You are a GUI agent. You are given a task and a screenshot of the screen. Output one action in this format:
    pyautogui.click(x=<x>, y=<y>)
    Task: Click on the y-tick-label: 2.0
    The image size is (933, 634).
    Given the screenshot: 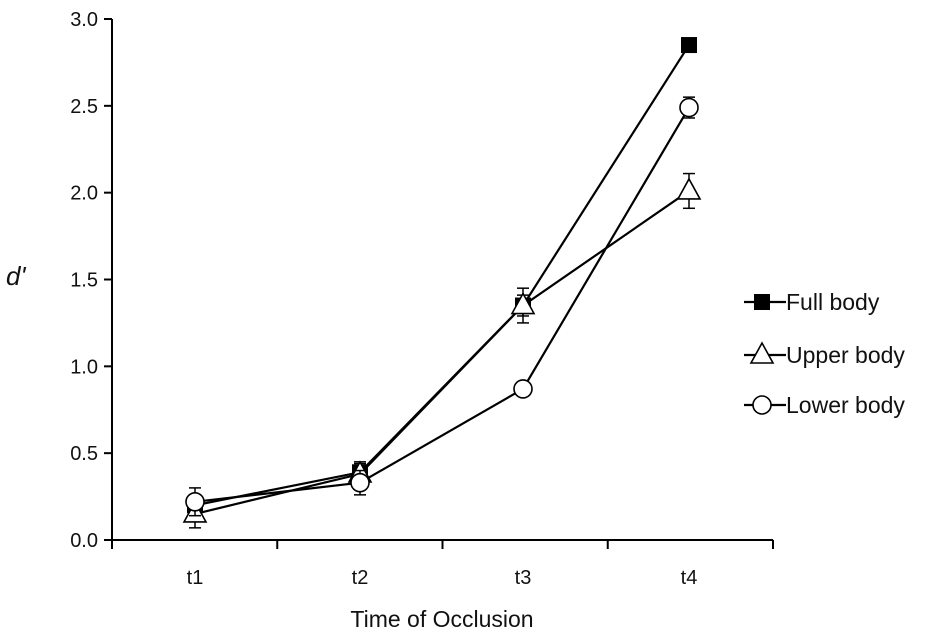 What is the action you would take?
    pyautogui.click(x=84, y=194)
    